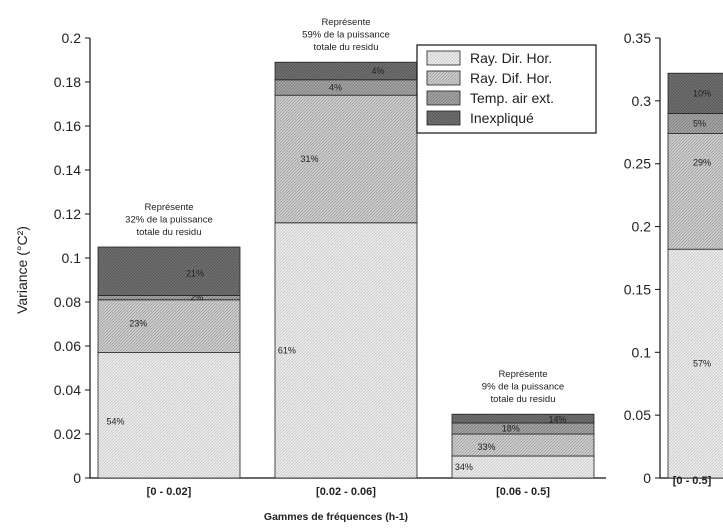 The height and width of the screenshot is (531, 723). I want to click on segment-label: 31%, so click(310, 159).